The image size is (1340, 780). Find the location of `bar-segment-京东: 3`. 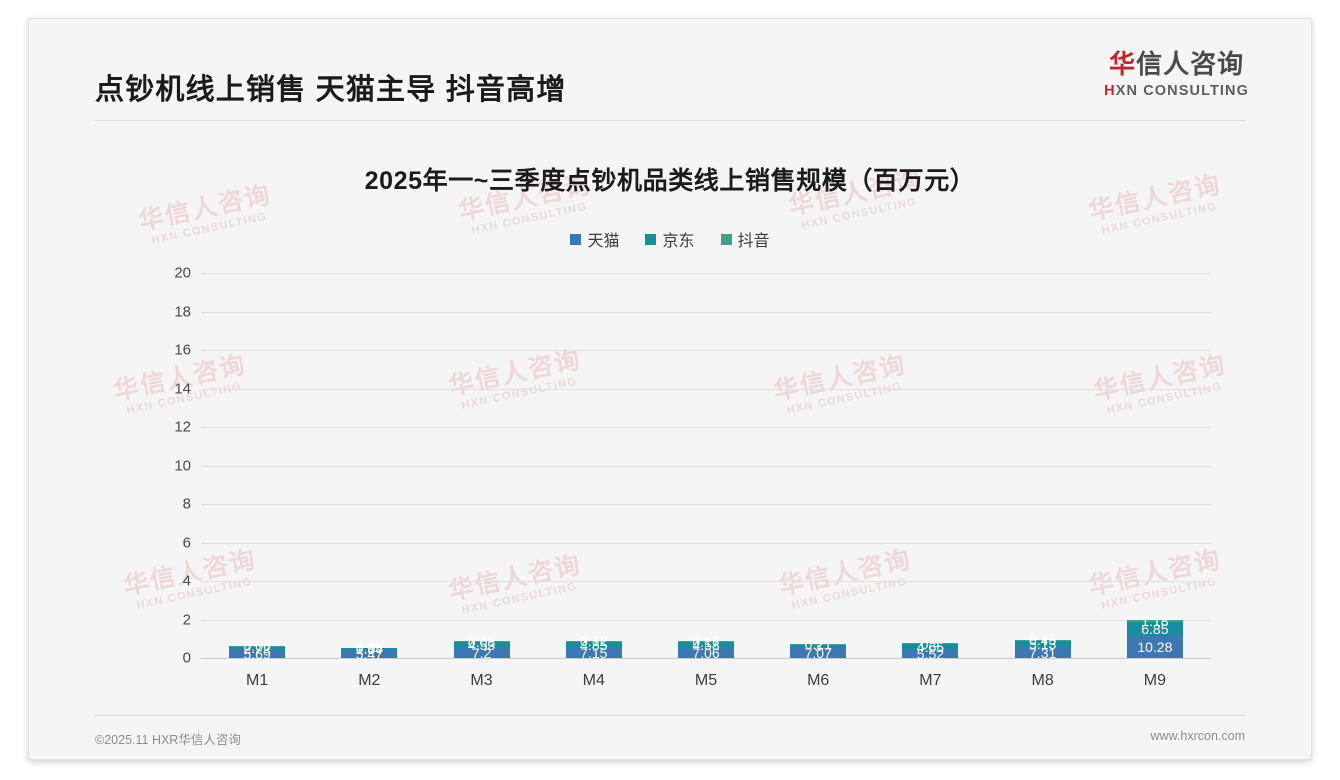

bar-segment-京东: 3 is located at coordinates (818, 646).